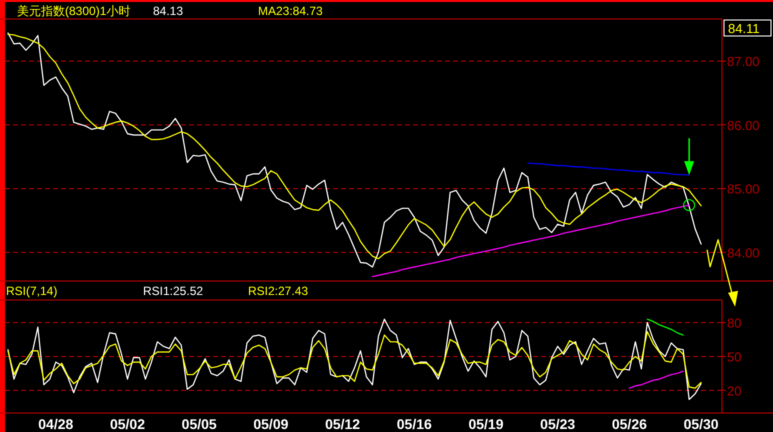 The image size is (773, 432). Describe the element at coordinates (743, 189) in the screenshot. I see `y-tick-label: 85.00` at that location.